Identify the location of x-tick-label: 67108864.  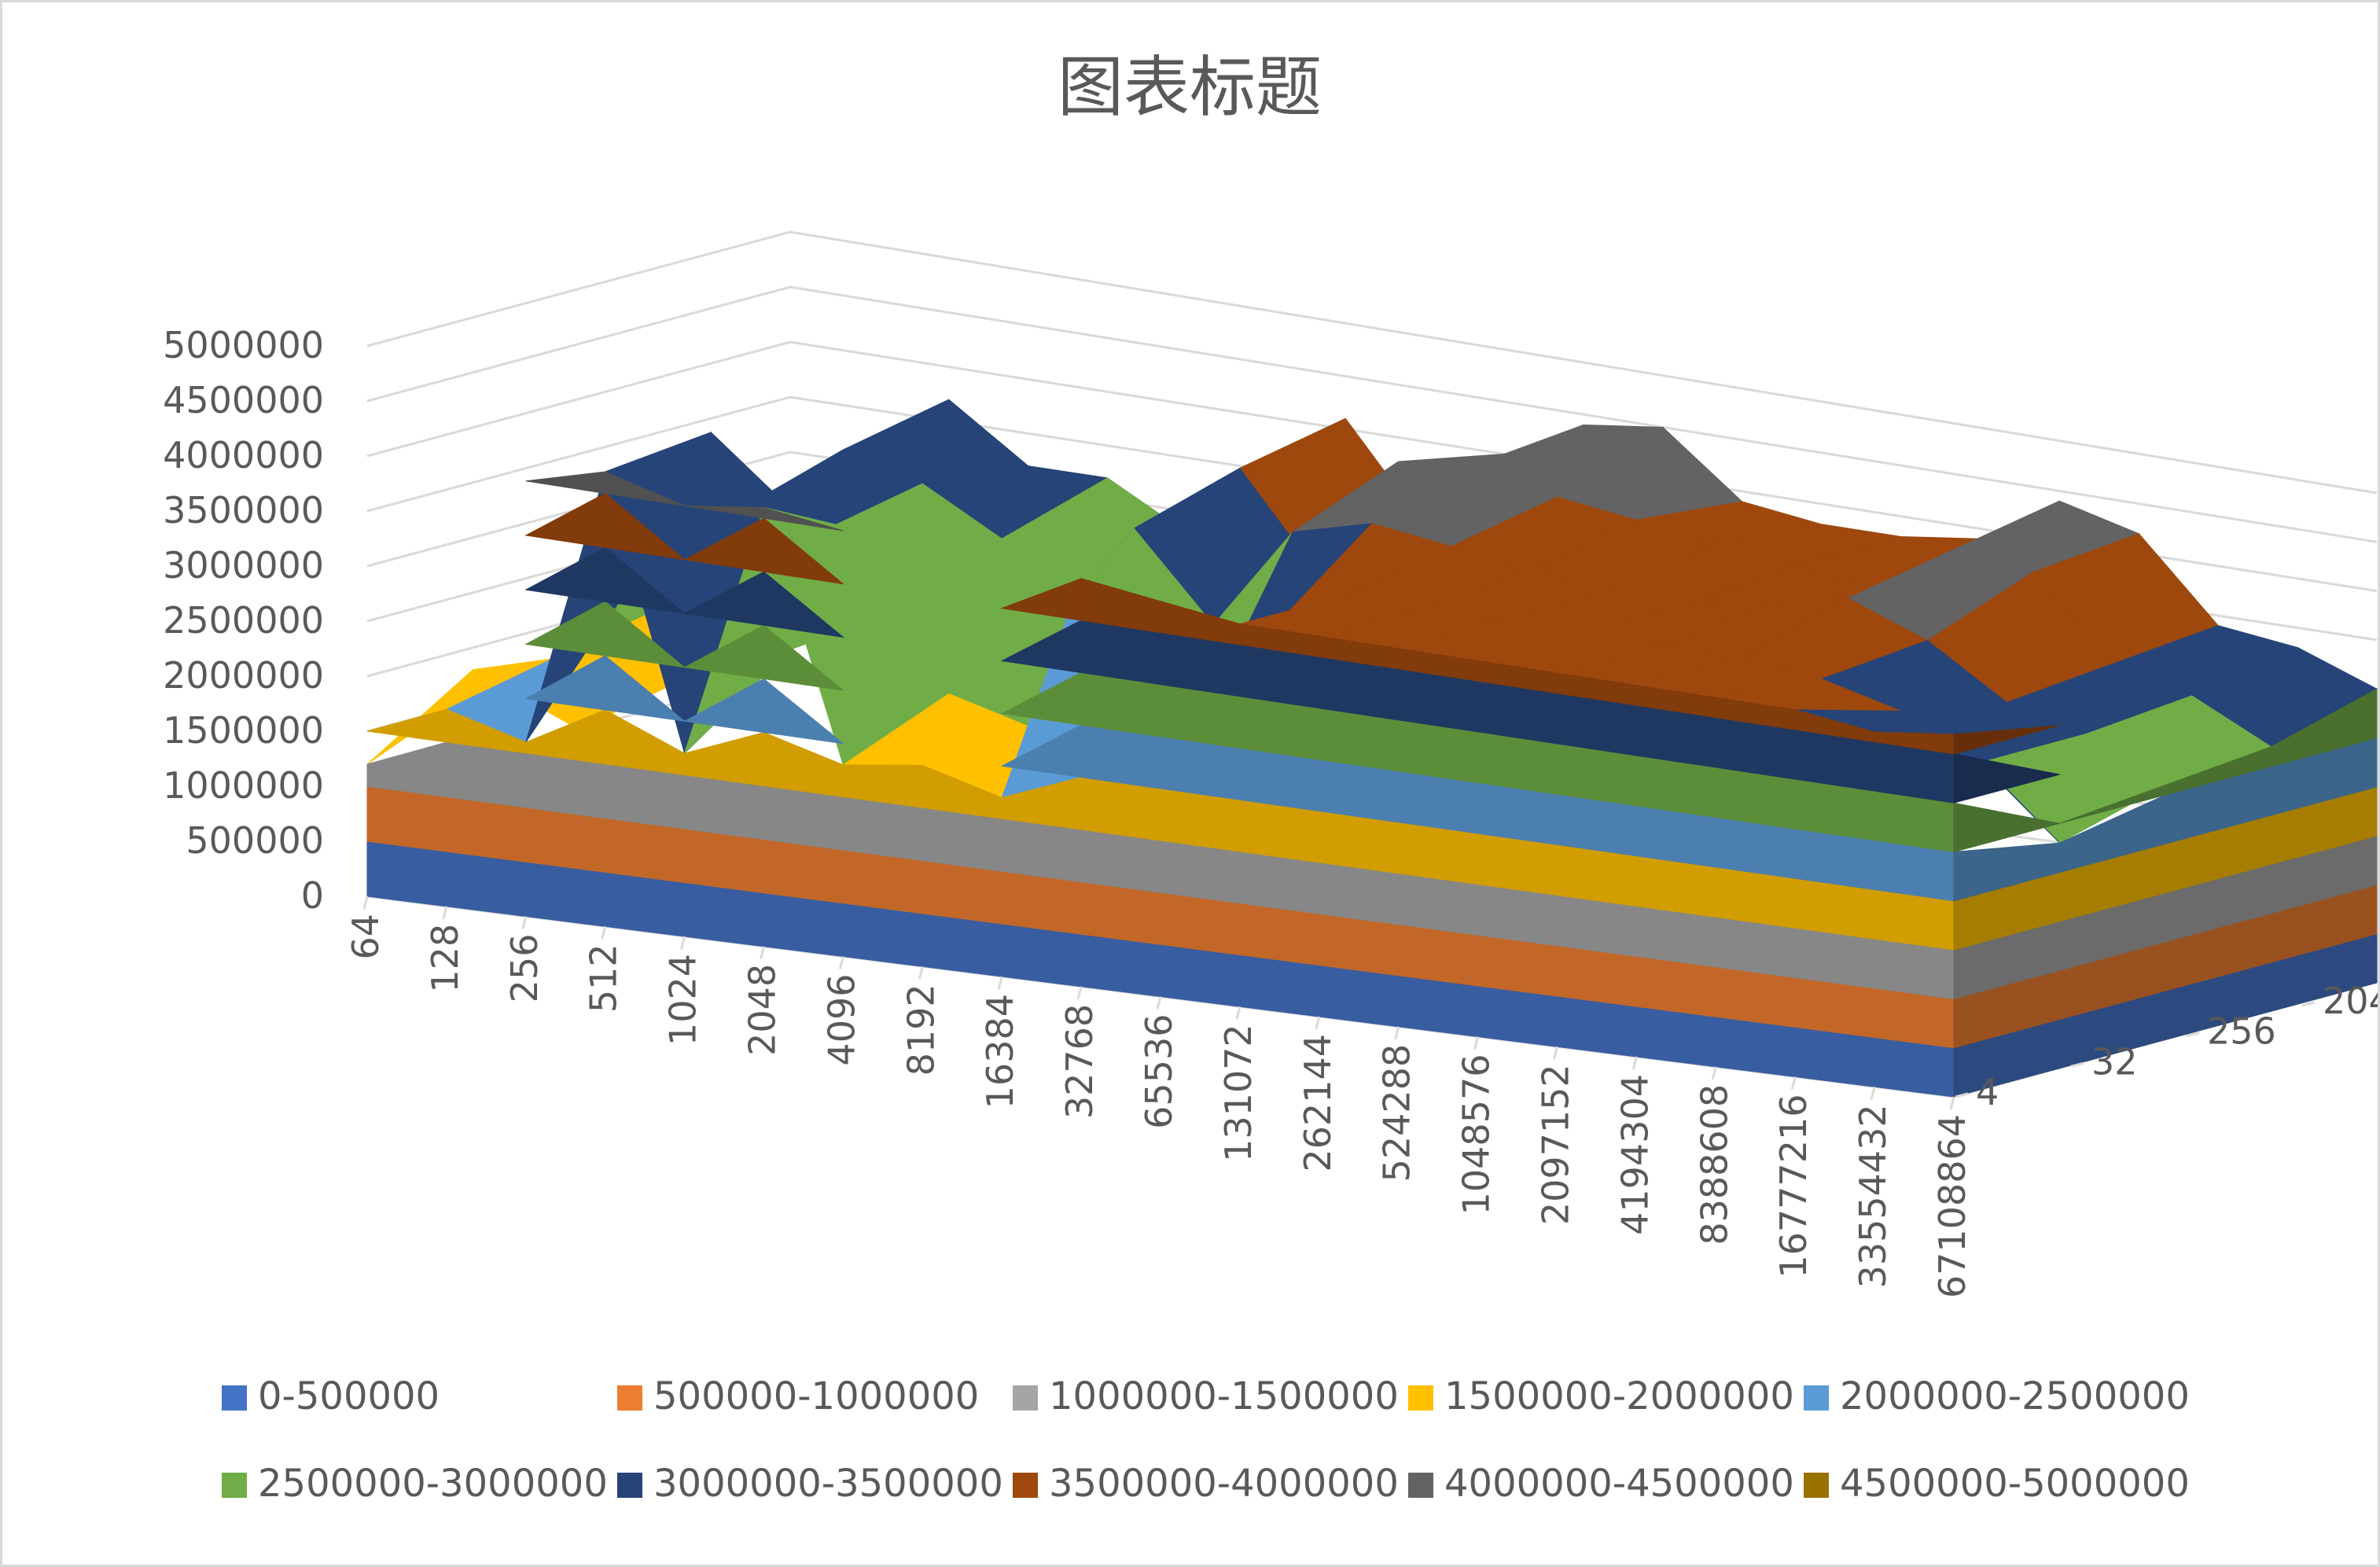
(1952, 1206).